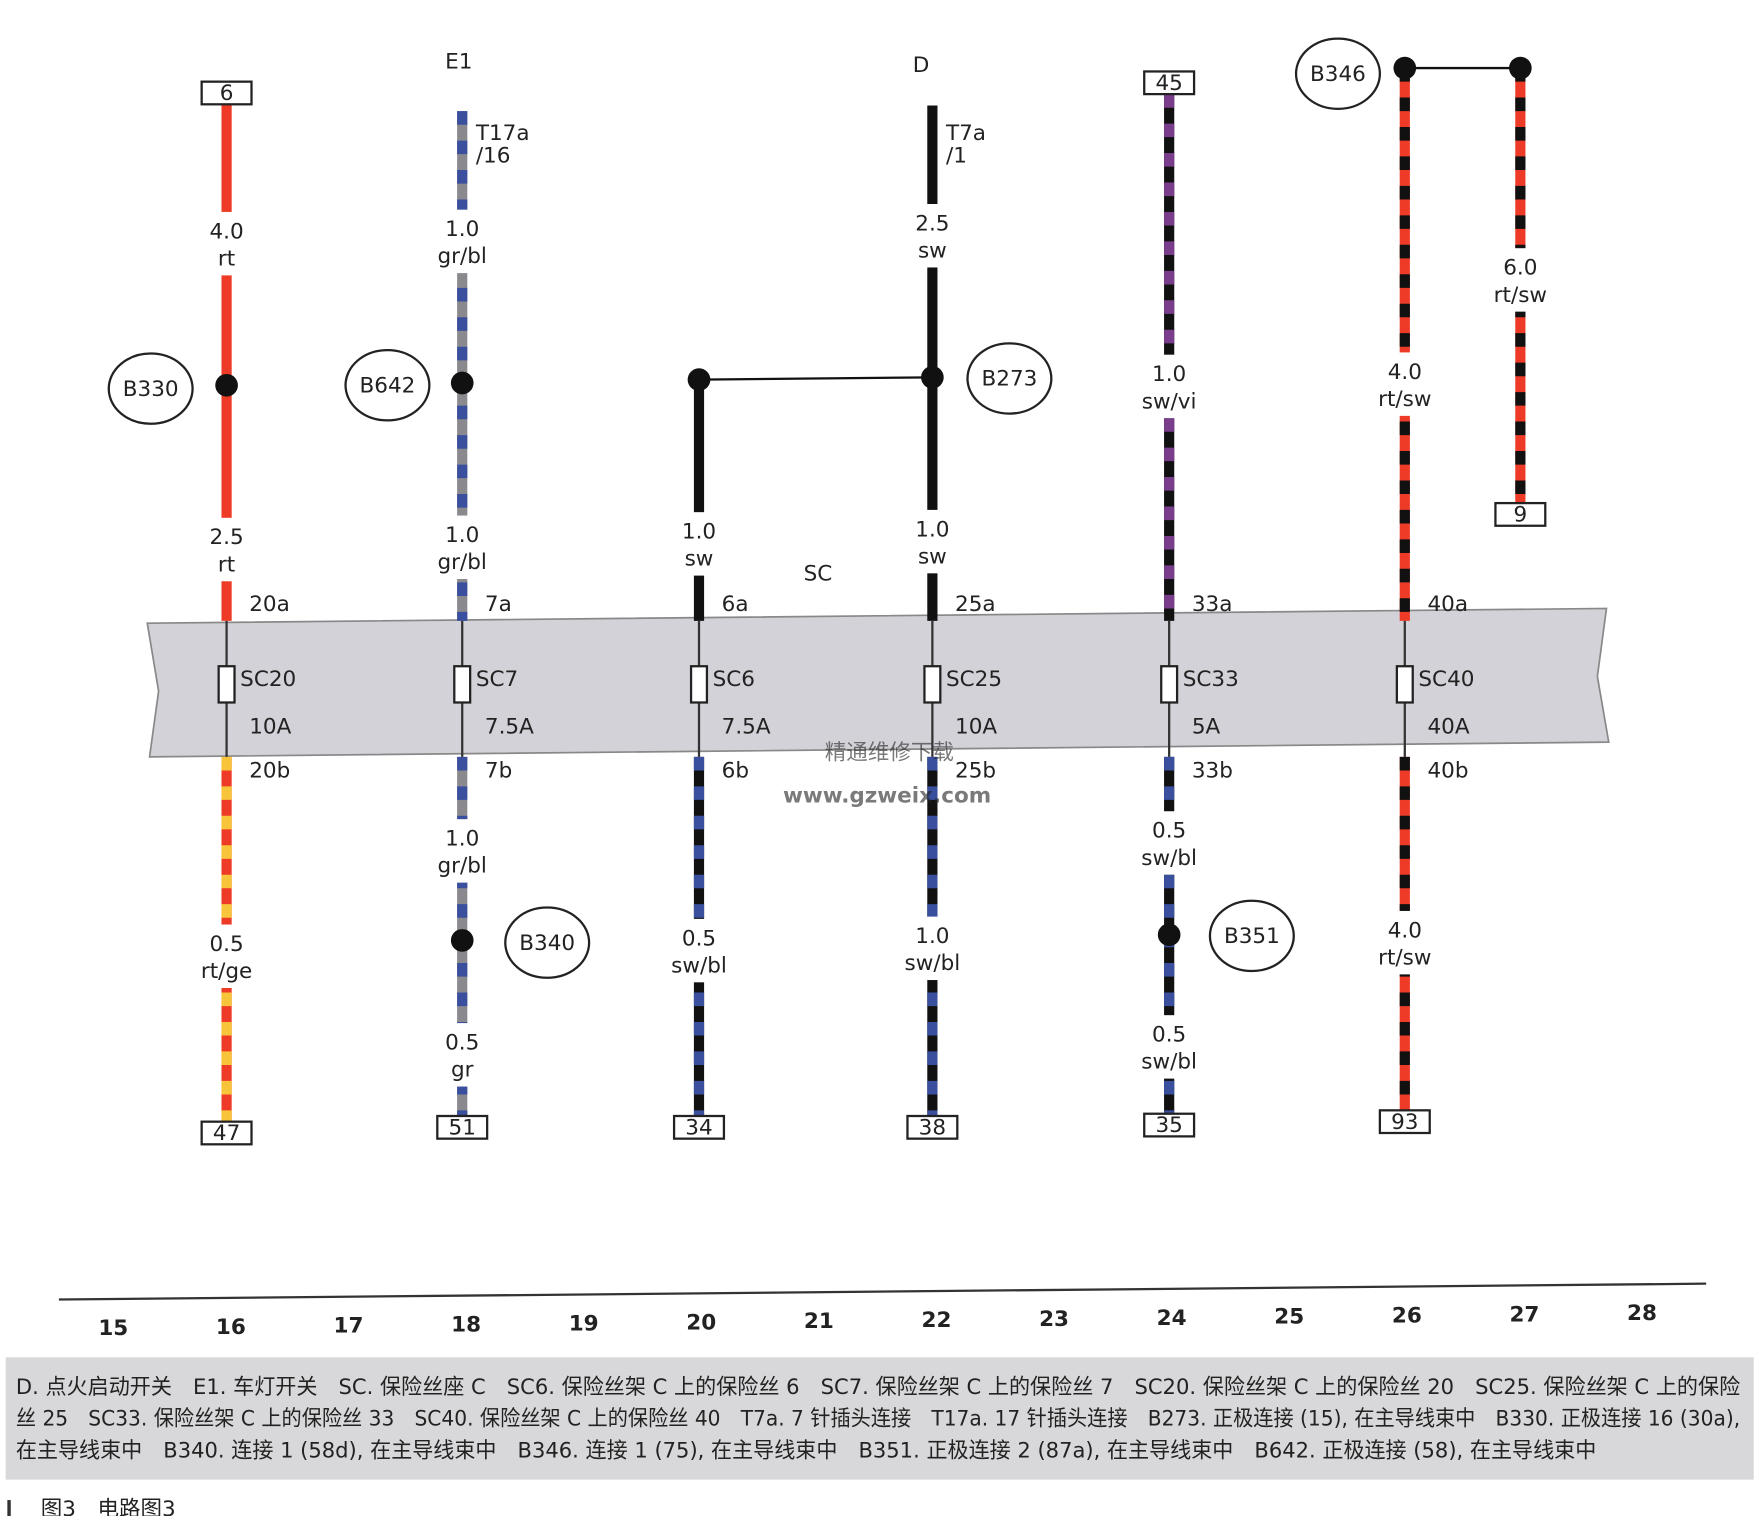 This screenshot has width=1756, height=1516. Describe the element at coordinates (818, 573) in the screenshot. I see `fuse-holder-label: SC` at that location.